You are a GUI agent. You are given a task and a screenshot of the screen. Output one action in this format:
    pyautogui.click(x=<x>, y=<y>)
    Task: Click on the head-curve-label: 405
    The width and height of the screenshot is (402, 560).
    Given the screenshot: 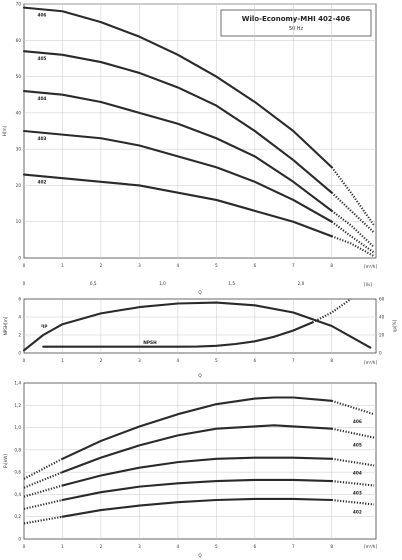 What is the action you would take?
    pyautogui.click(x=41, y=59)
    